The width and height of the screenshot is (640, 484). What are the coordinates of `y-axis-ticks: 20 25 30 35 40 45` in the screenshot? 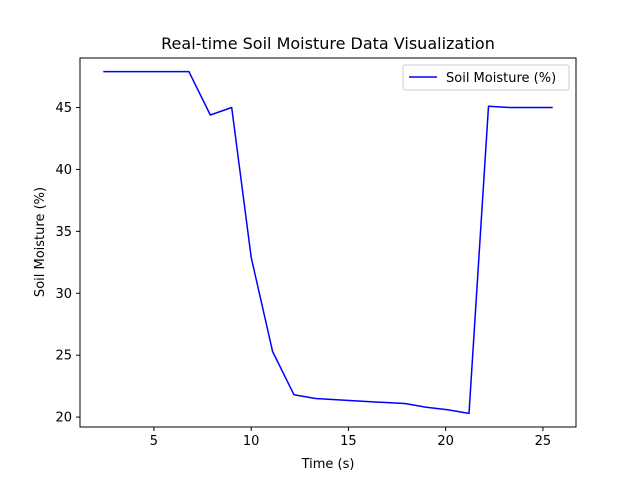 It's located at (67, 263).